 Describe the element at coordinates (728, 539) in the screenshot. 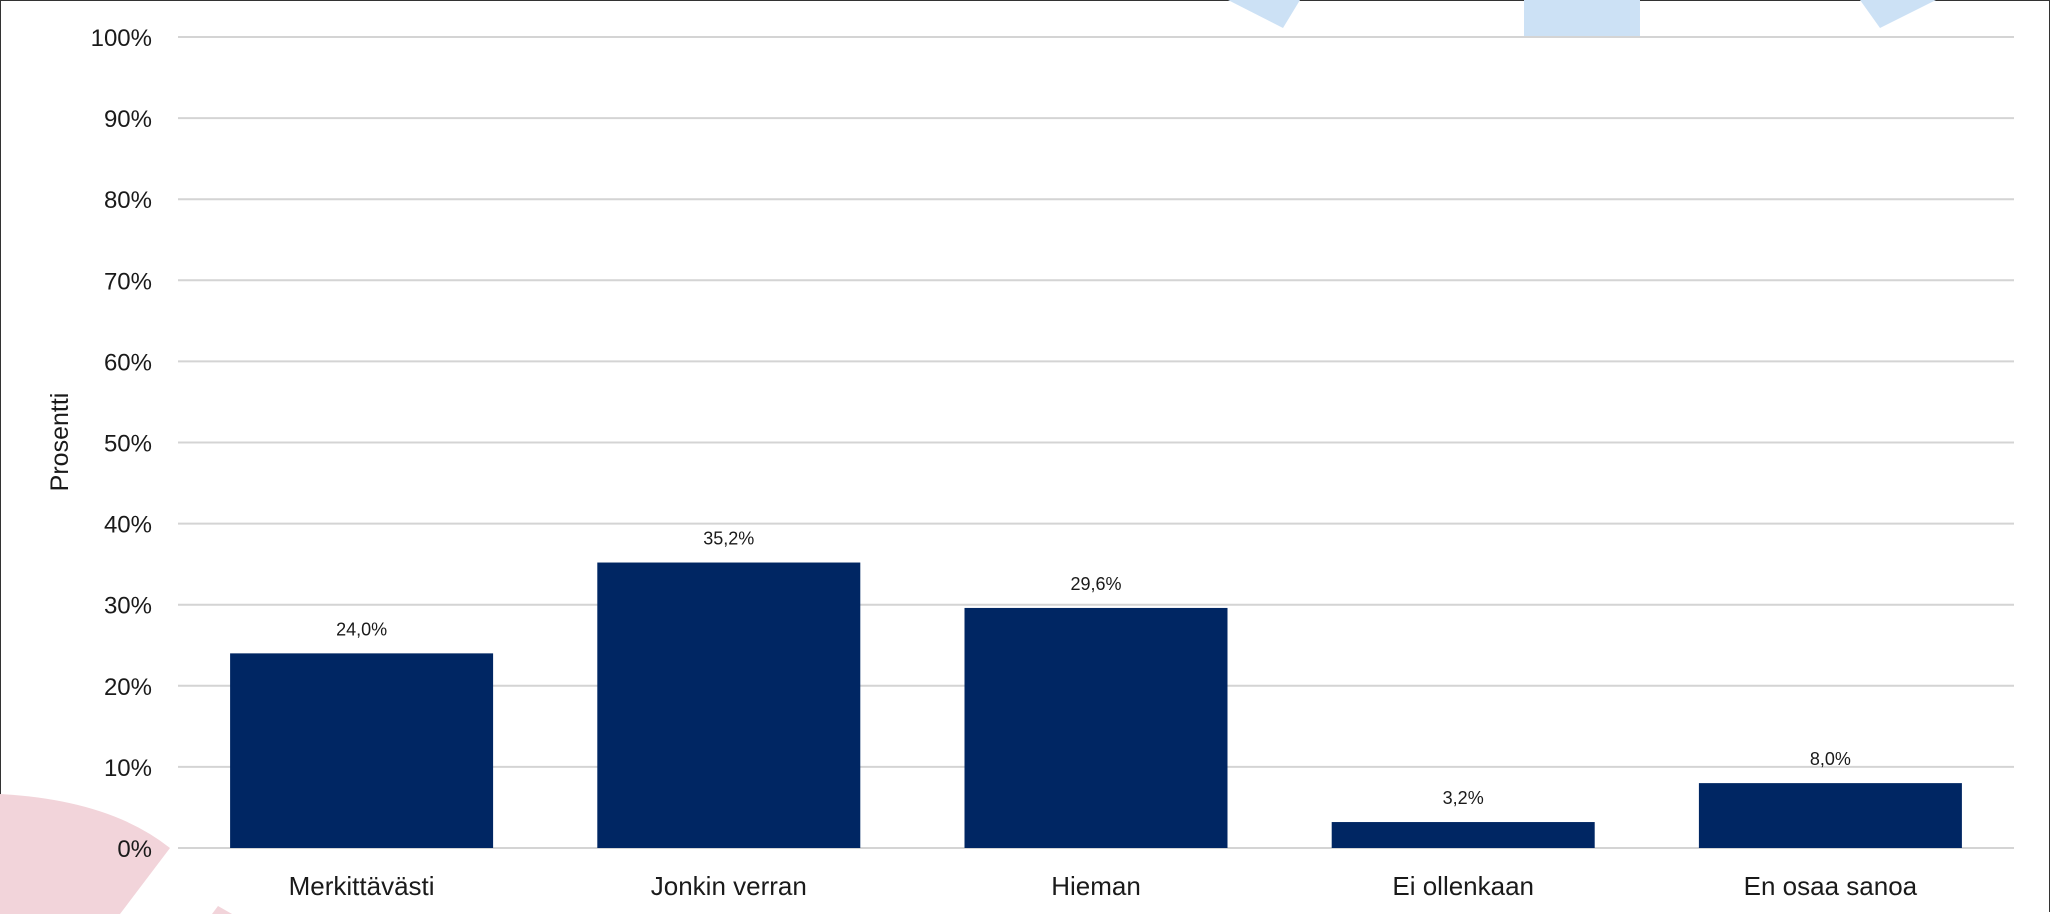

I see `data-label: 35,2%` at that location.